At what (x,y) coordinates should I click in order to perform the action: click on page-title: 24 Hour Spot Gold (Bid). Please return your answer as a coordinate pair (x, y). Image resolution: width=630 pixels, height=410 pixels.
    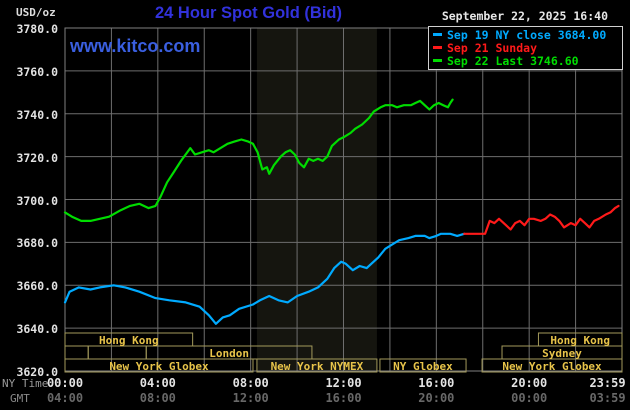
    Looking at the image, I should click on (248, 13).